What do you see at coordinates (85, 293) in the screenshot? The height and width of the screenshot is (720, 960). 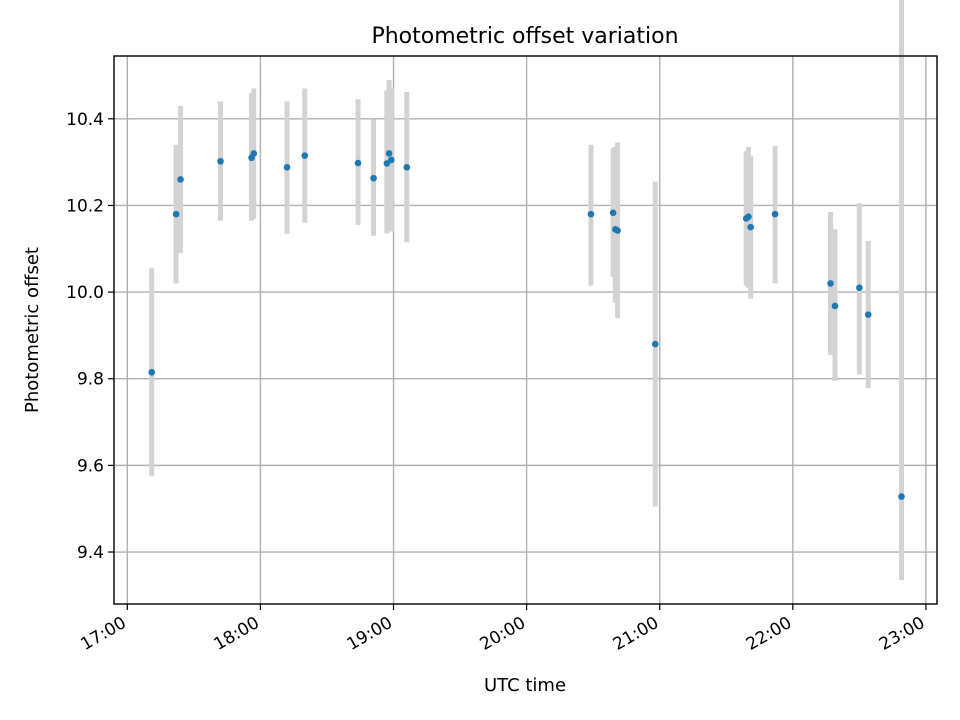 I see `y-tick-label: 10.0` at bounding box center [85, 293].